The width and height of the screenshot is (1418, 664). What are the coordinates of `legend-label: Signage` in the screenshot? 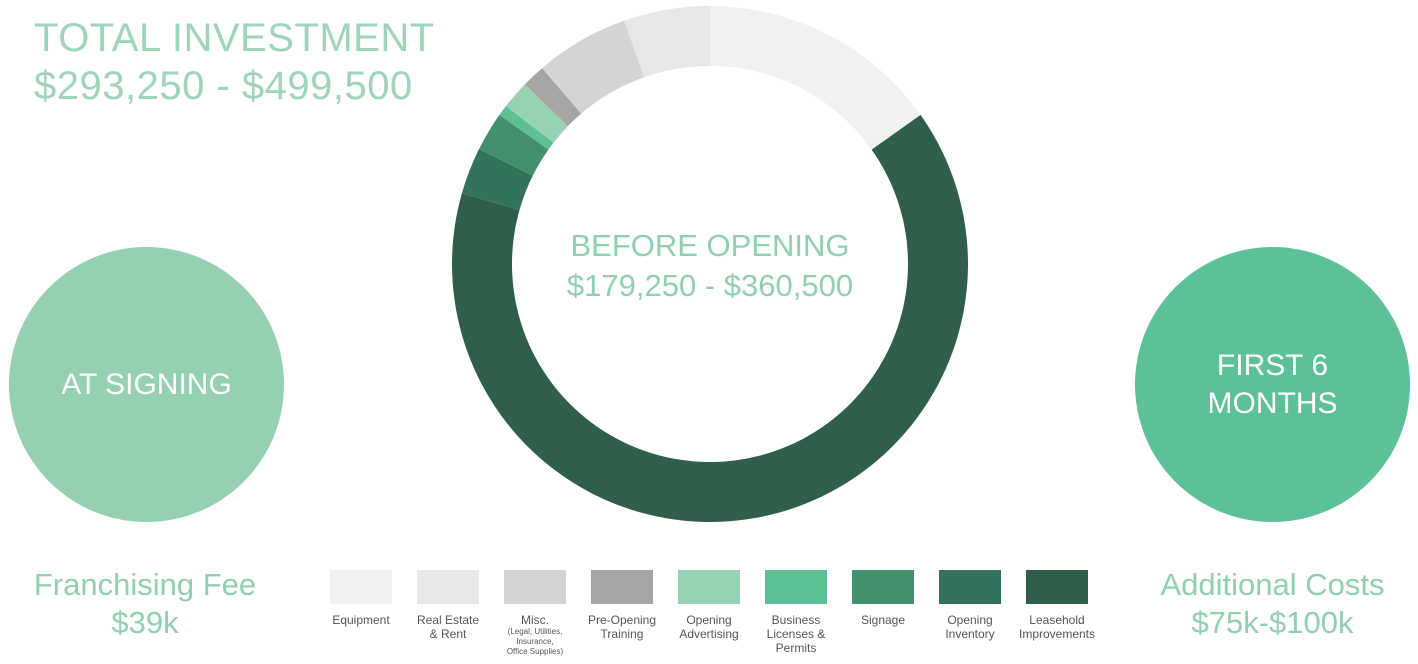 It's located at (883, 620).